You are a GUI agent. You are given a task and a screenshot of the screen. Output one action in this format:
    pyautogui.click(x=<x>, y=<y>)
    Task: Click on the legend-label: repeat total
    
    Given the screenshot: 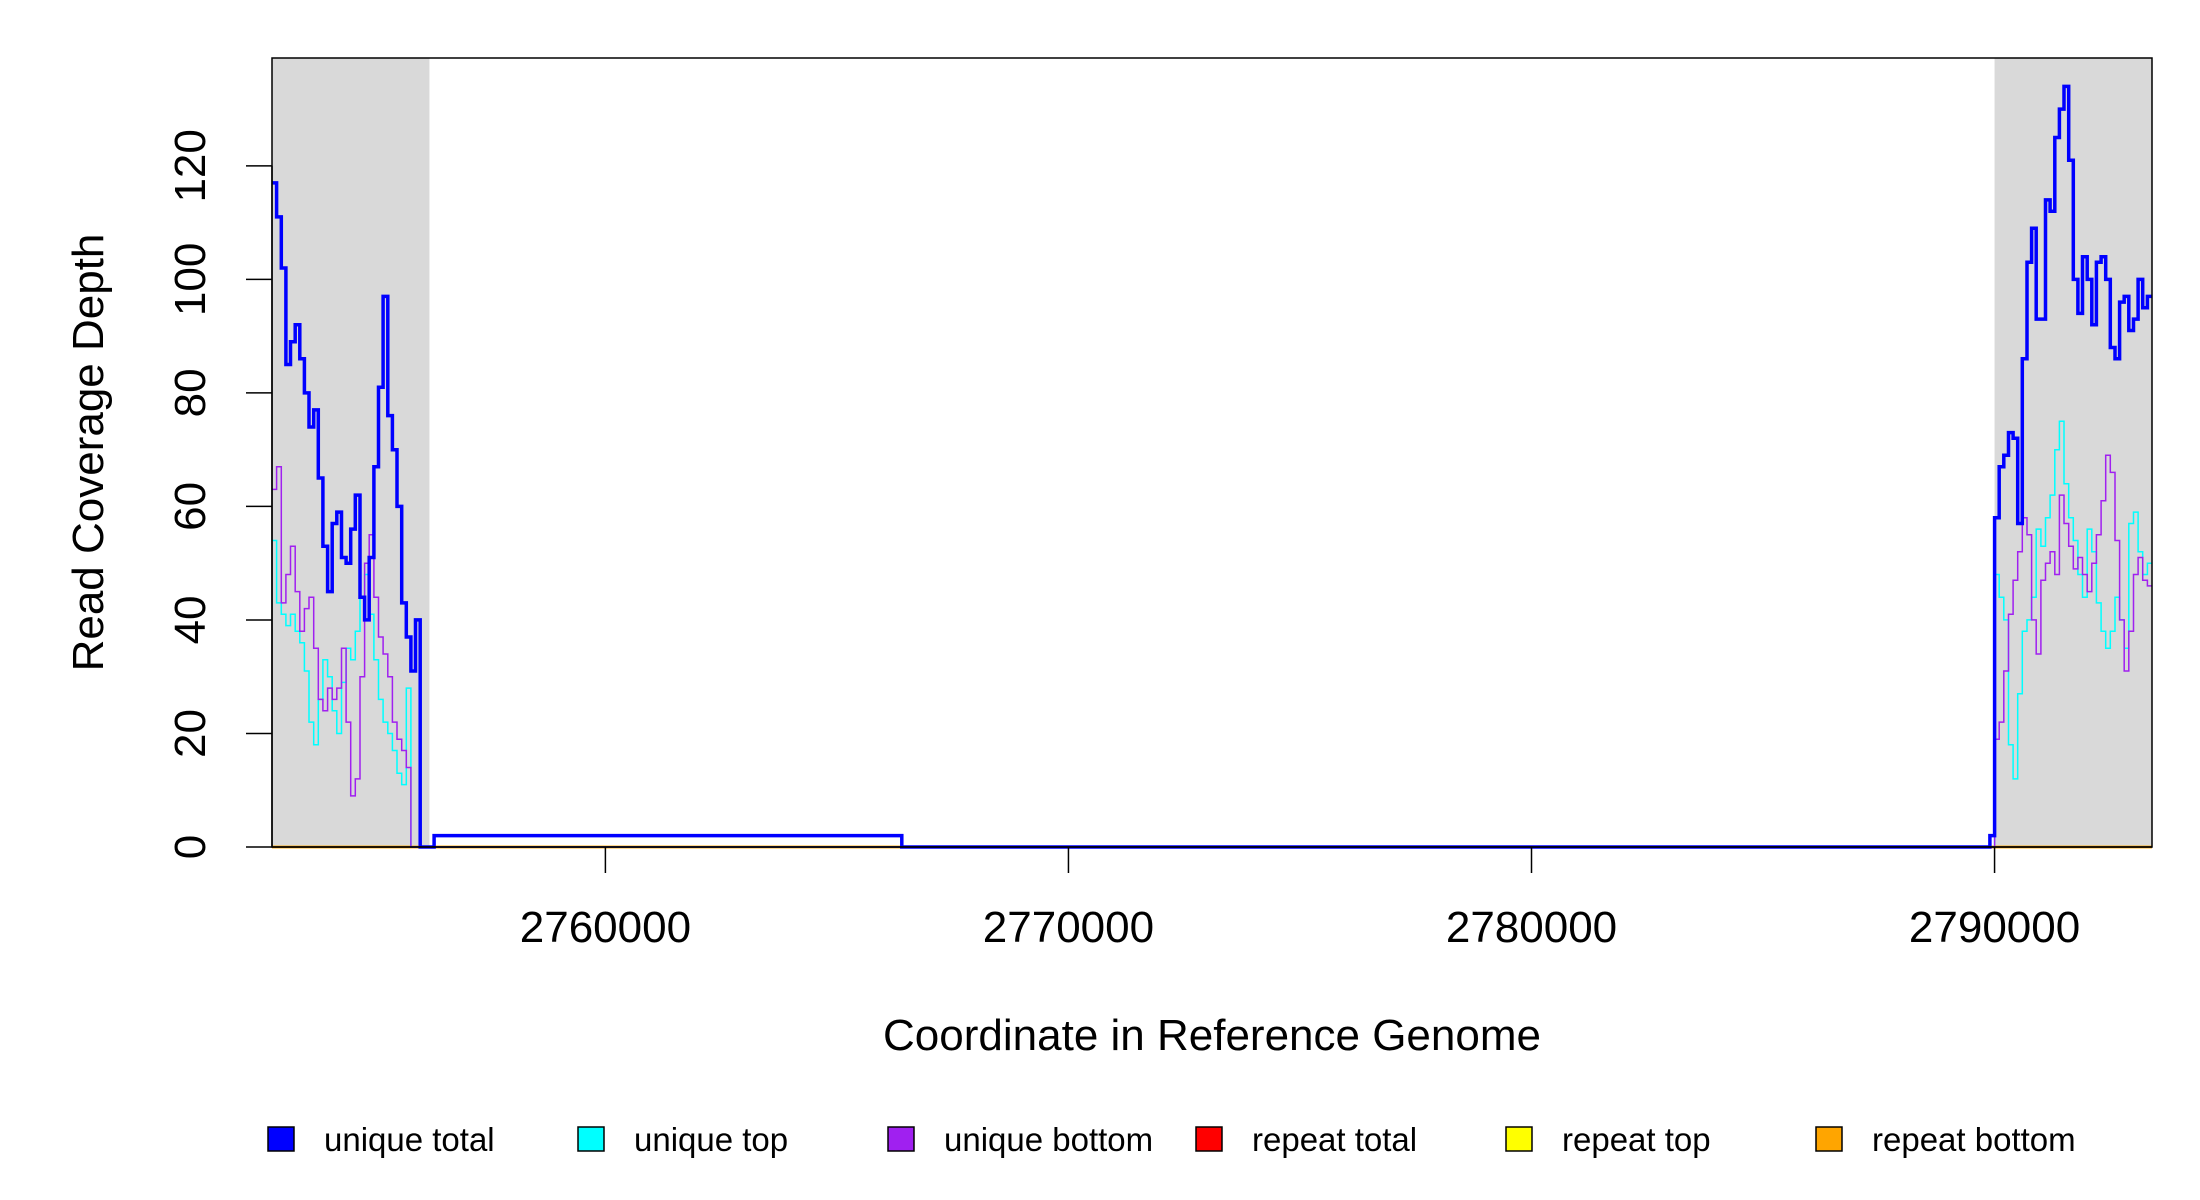 What is the action you would take?
    pyautogui.click(x=1334, y=1139)
    